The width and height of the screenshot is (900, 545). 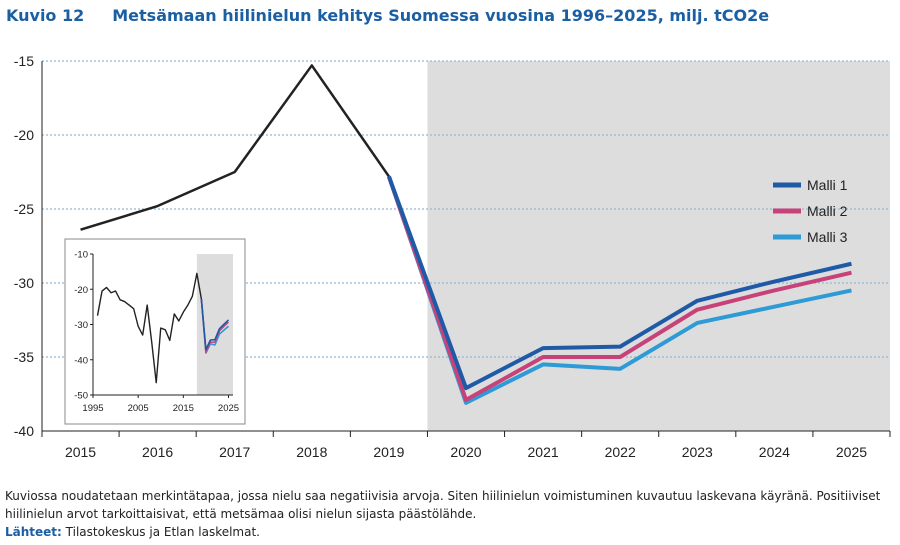 I want to click on y-tick-label: -30, so click(x=24, y=283).